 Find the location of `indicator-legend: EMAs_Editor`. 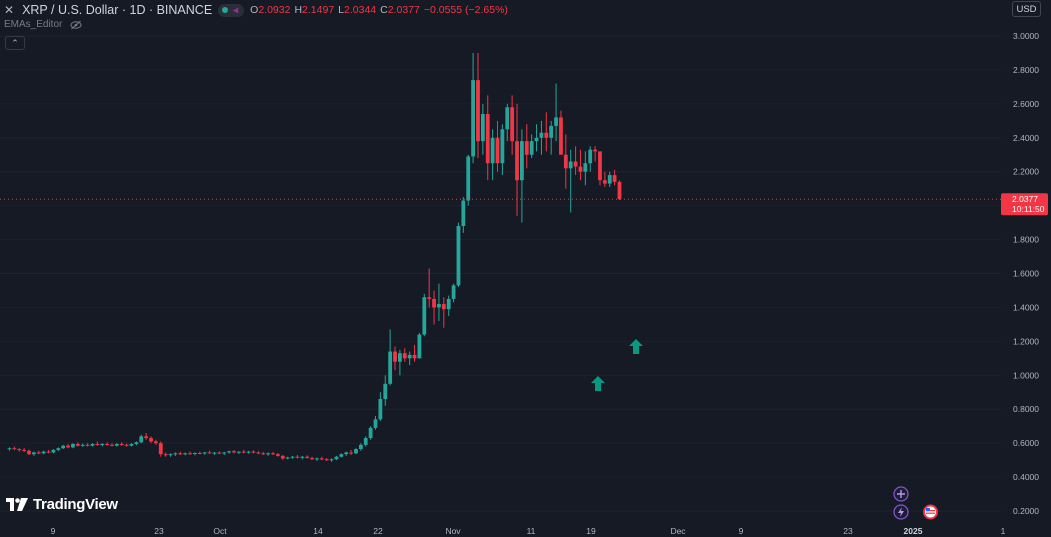

indicator-legend: EMAs_Editor is located at coordinates (43, 24).